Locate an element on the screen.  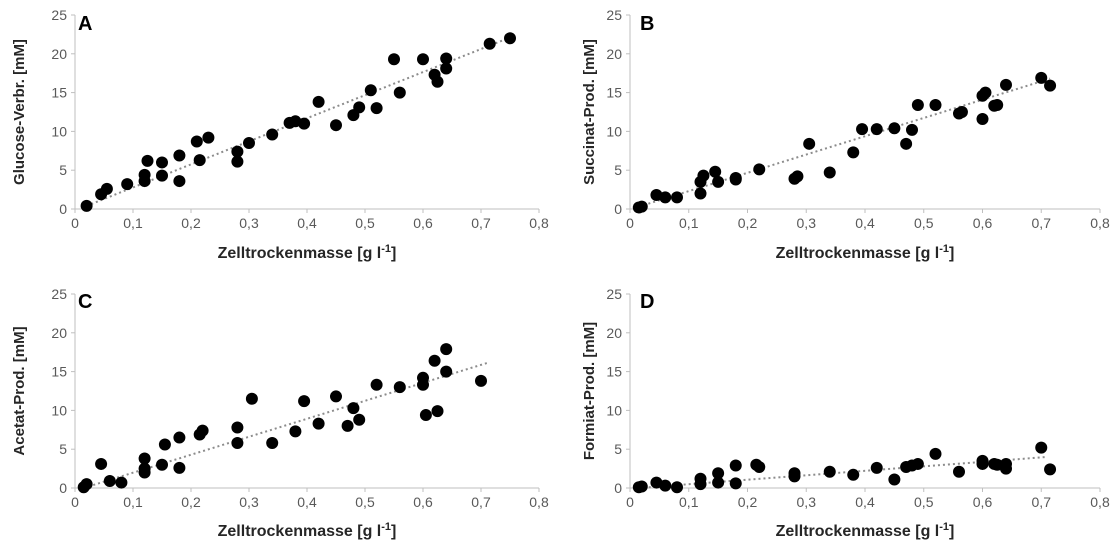
panel-letter: D is located at coordinates (647, 302).